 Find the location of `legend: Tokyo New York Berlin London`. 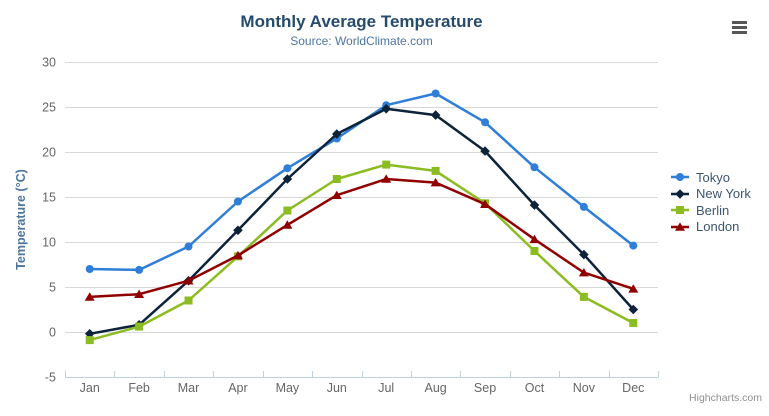

legend: Tokyo New York Berlin London is located at coordinates (711, 202).